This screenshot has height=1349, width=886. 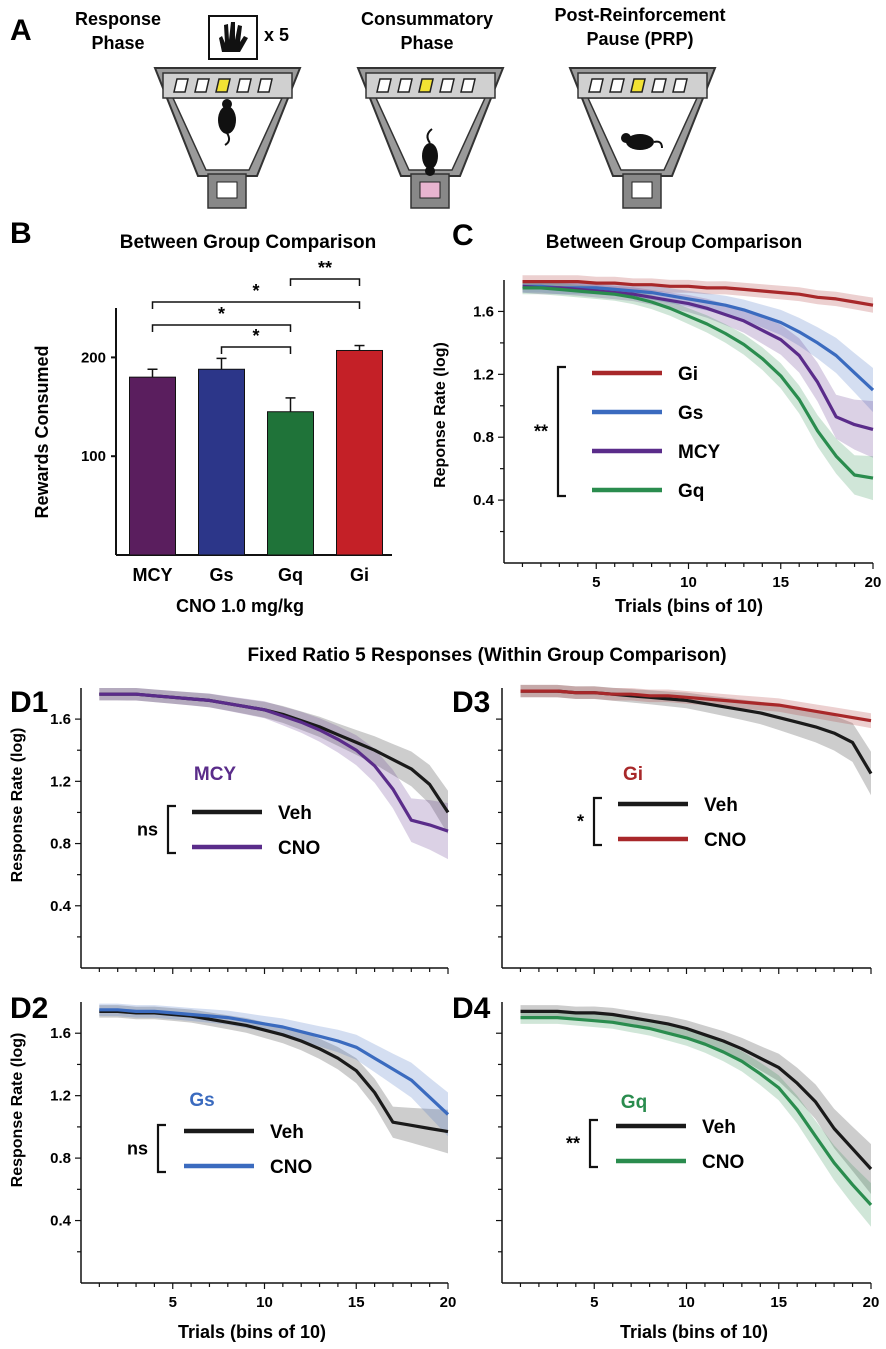 I want to click on legend: Gi Gs MCY Gq **, so click(x=627, y=433).